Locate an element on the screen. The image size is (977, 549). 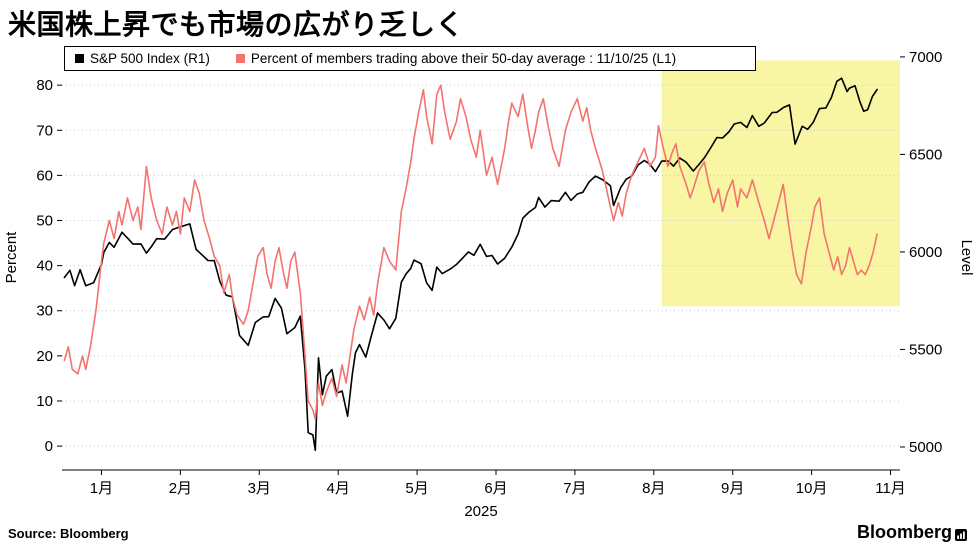
chart-title: 米国株上昇でも市場の広がり乏しく is located at coordinates (236, 24).